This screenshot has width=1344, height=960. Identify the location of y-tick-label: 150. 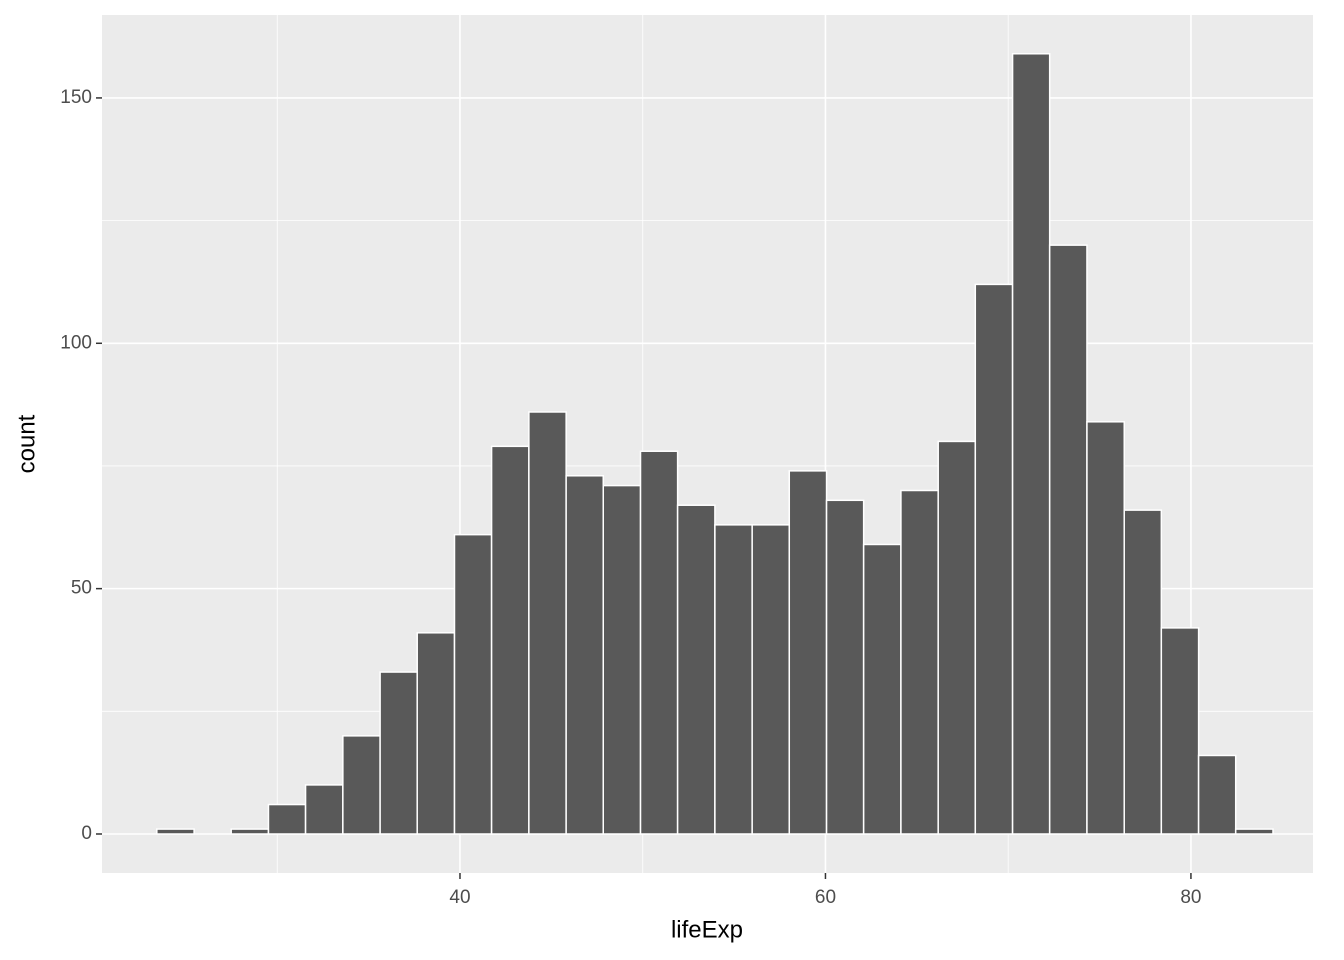
(76, 97).